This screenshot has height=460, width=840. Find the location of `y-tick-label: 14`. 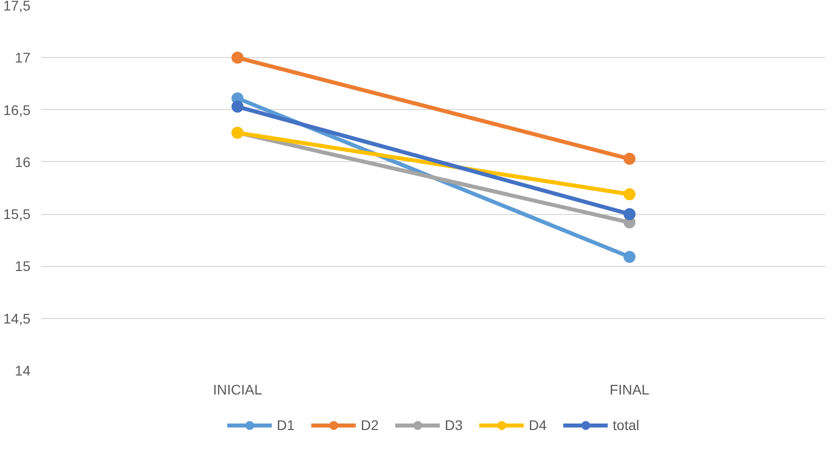

y-tick-label: 14 is located at coordinates (22, 370).